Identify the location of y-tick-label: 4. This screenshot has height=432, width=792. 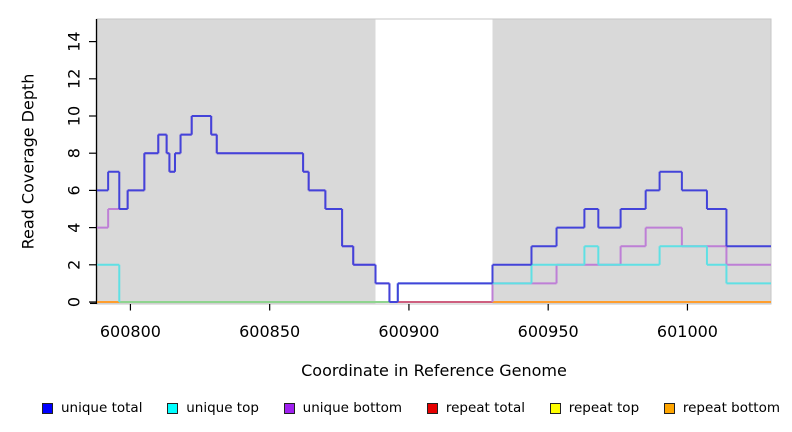
(74, 228).